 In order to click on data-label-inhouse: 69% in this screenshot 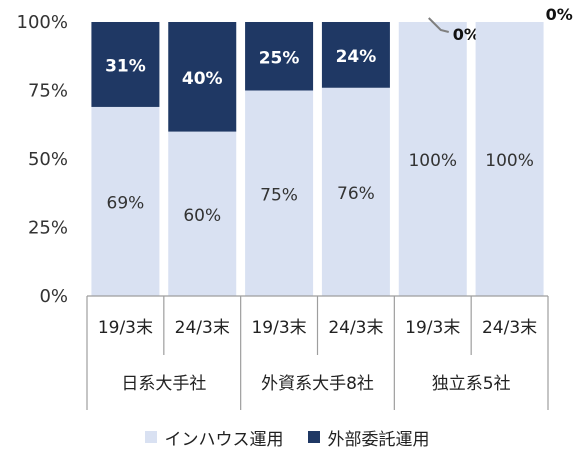, I will do `click(126, 203)`.